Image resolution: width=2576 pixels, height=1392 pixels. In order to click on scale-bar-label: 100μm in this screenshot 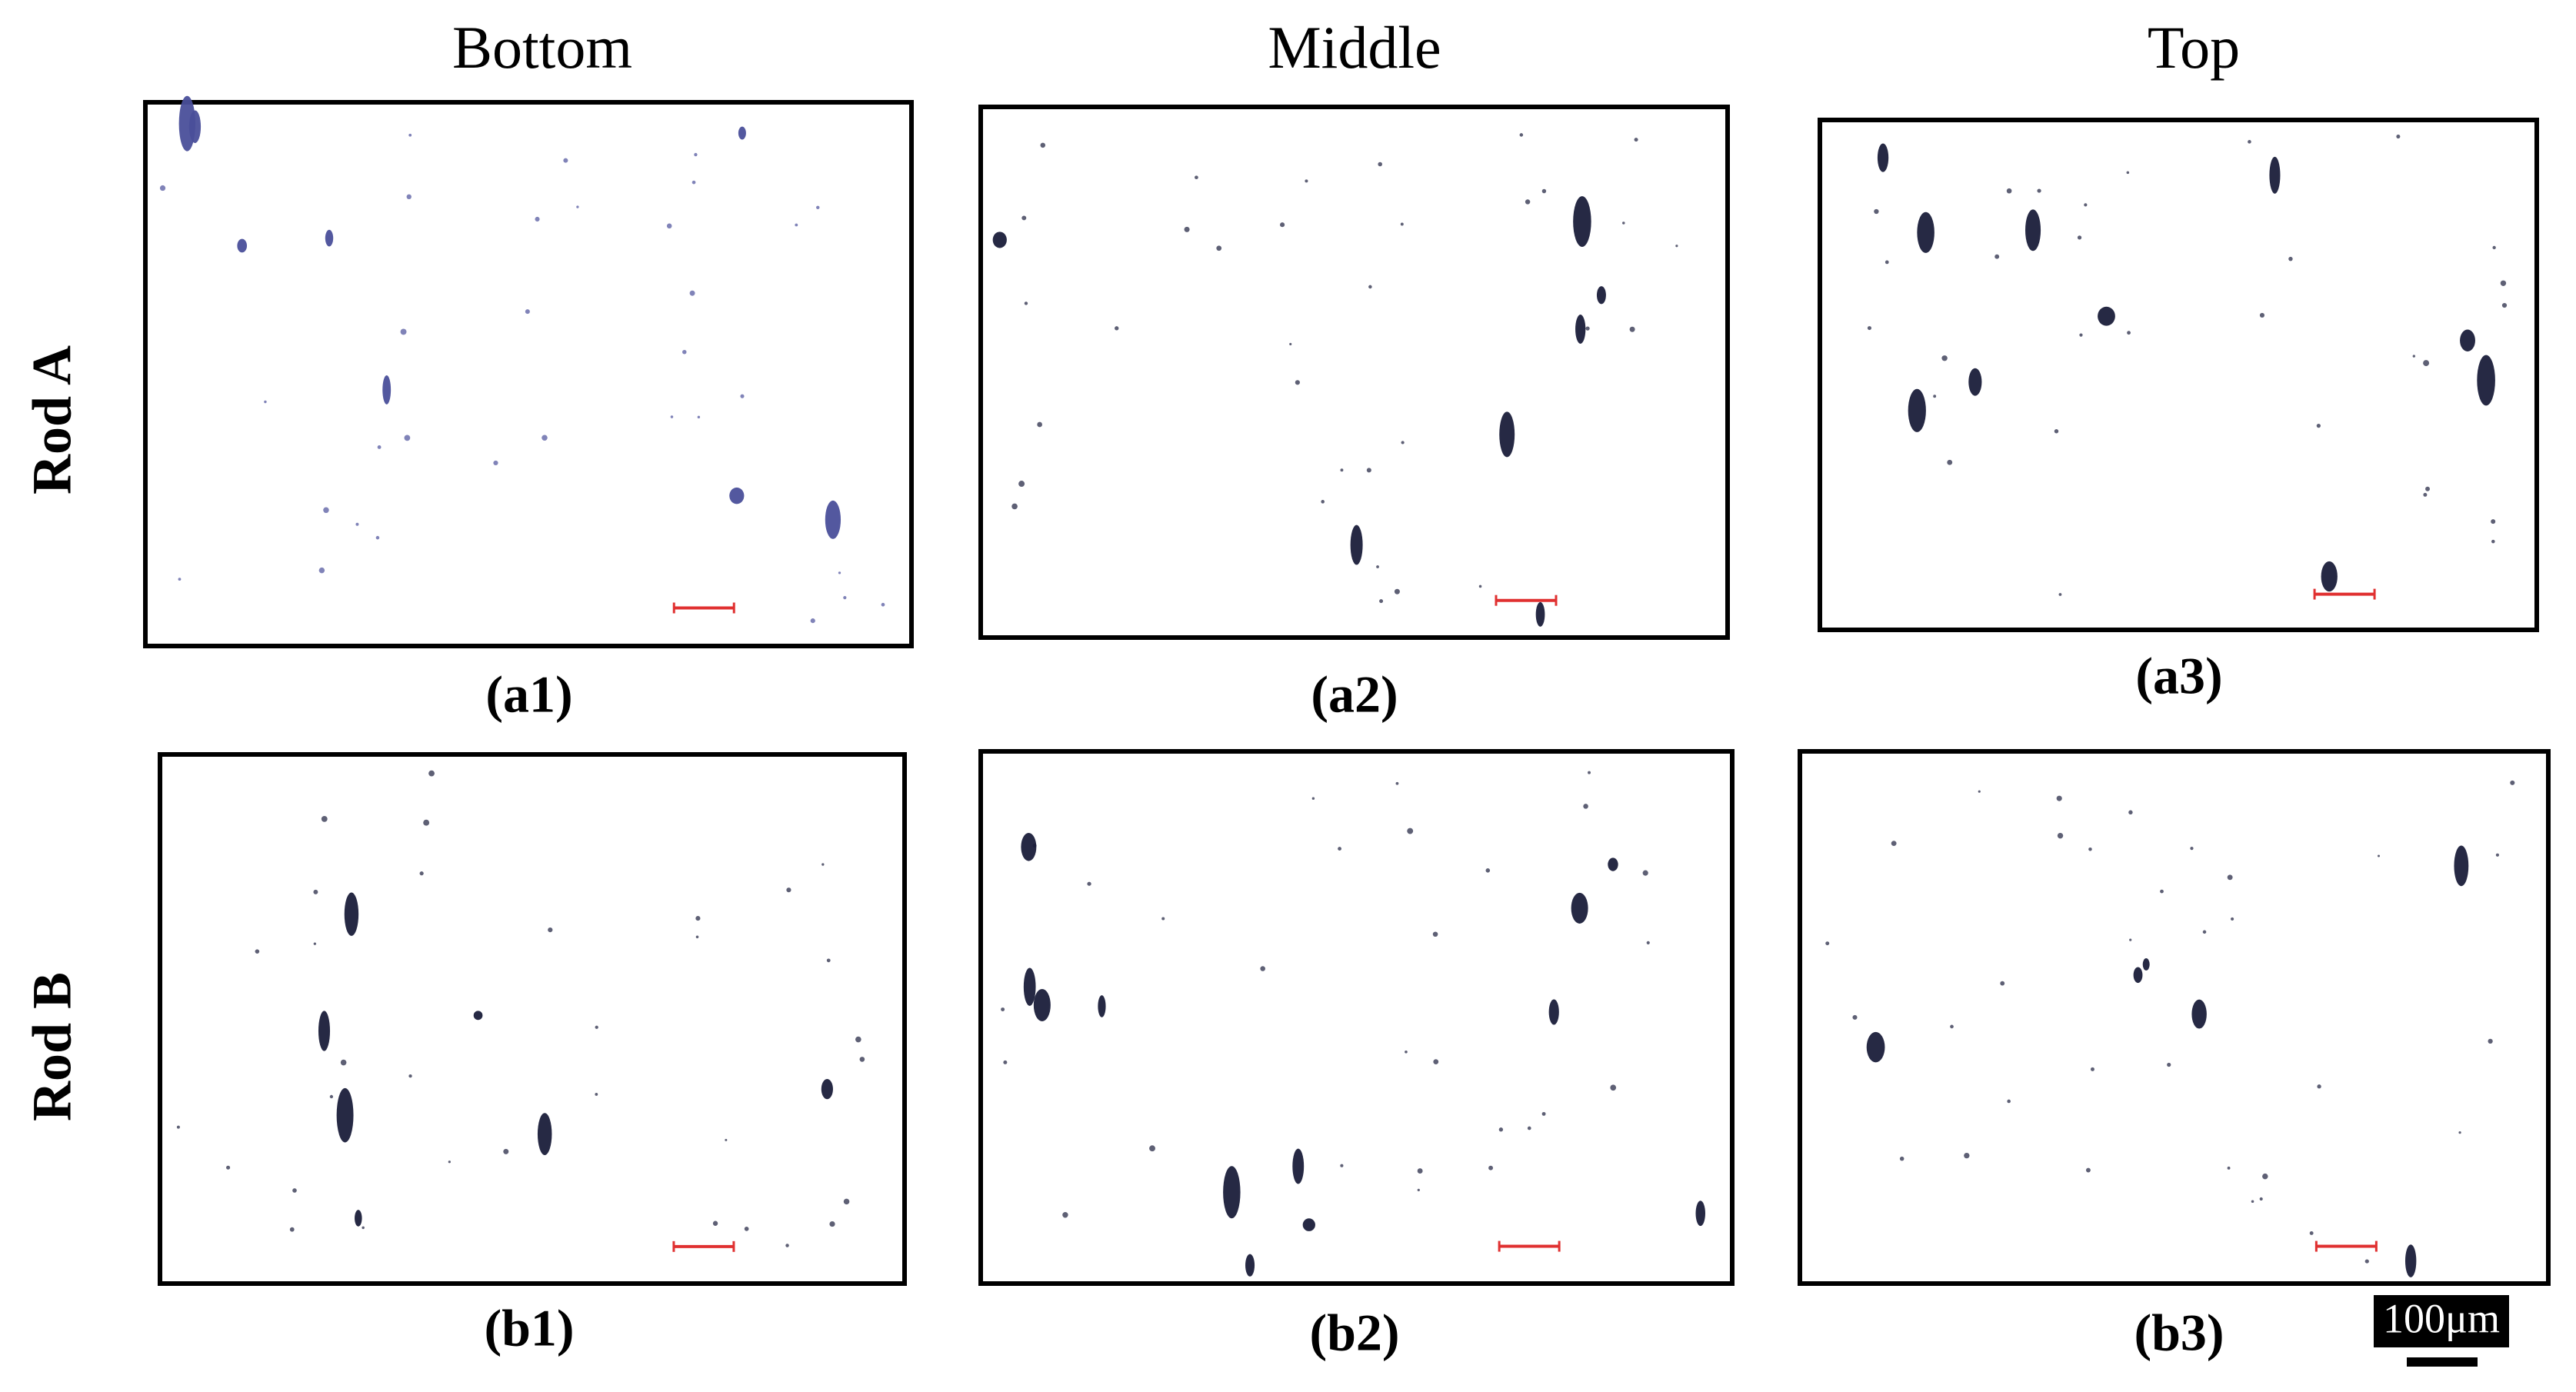, I will do `click(2441, 1318)`.